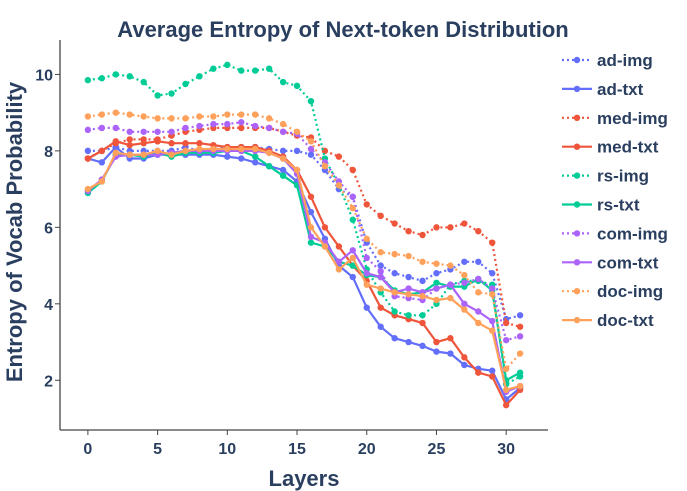  Describe the element at coordinates (625, 320) in the screenshot. I see `legend-label: doc-txt` at that location.